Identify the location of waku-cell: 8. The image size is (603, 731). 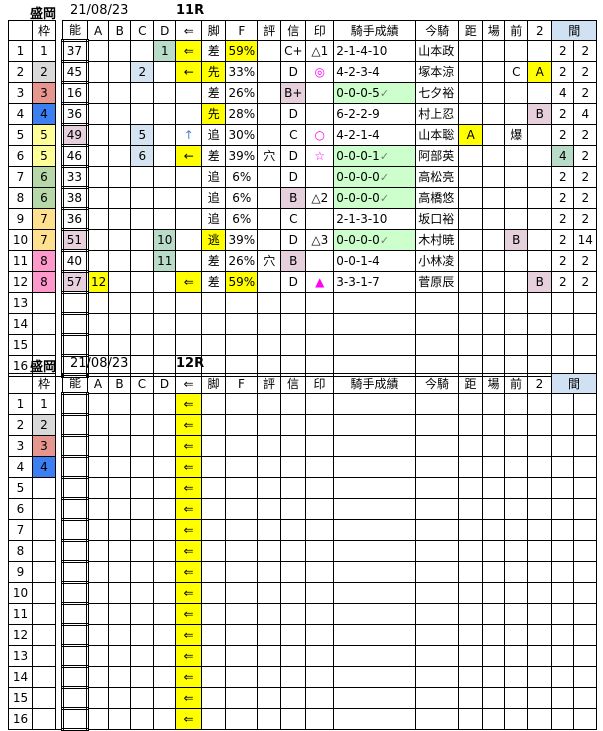
(44, 261).